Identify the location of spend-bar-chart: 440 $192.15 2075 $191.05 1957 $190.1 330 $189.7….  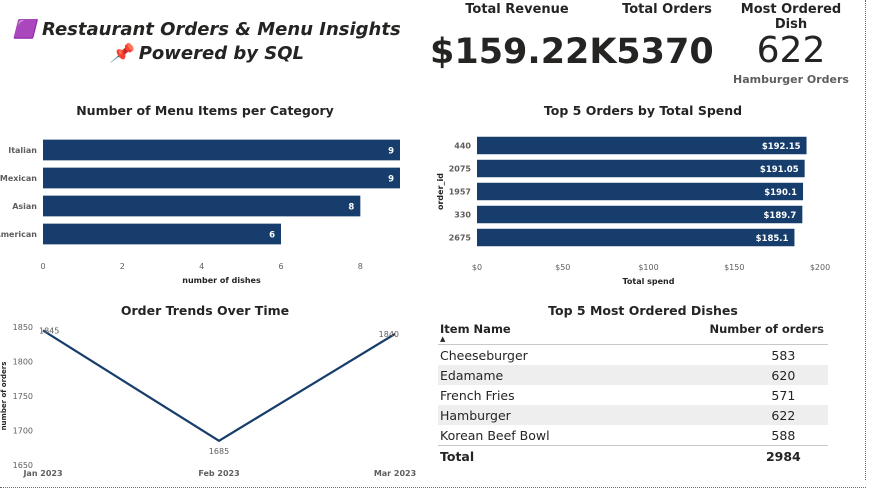
(633, 211).